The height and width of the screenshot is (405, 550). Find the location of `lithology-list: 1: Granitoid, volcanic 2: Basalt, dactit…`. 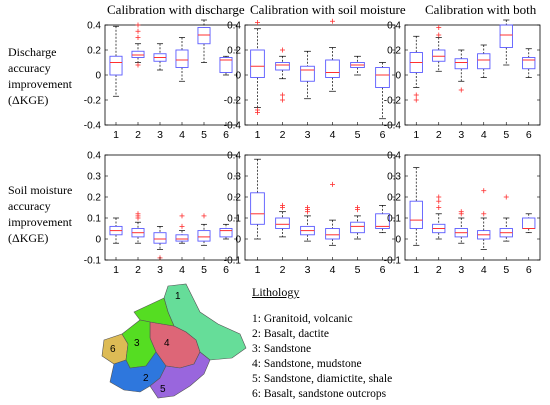

lithology-list: 1: Granitoid, volcanic 2: Basalt, dactit… is located at coordinates (322, 357).